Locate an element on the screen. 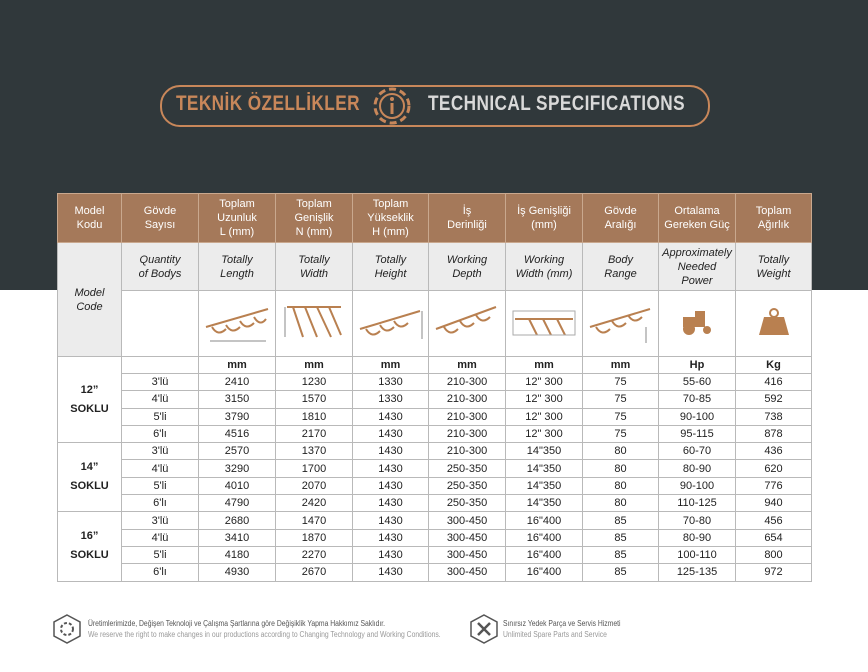  unit-cell: Kg is located at coordinates (773, 365).